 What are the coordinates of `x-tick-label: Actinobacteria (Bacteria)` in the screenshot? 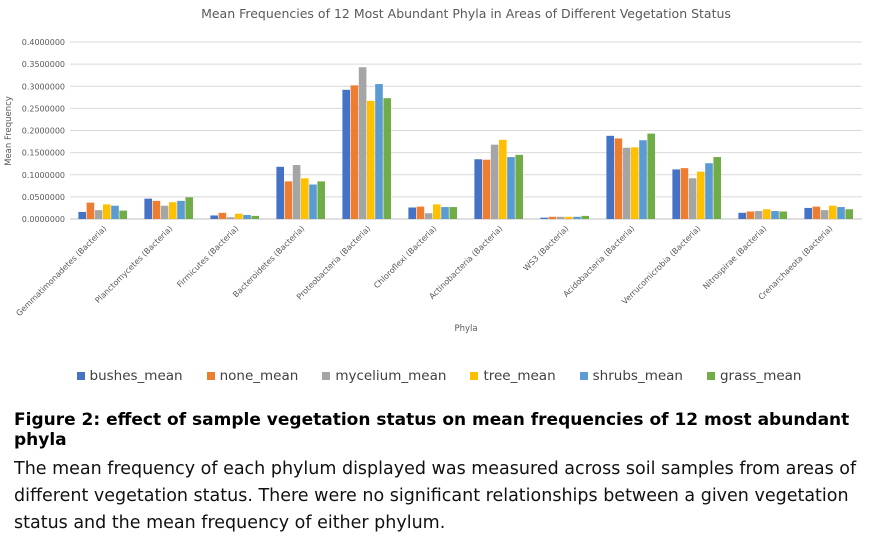 It's located at (465, 262).